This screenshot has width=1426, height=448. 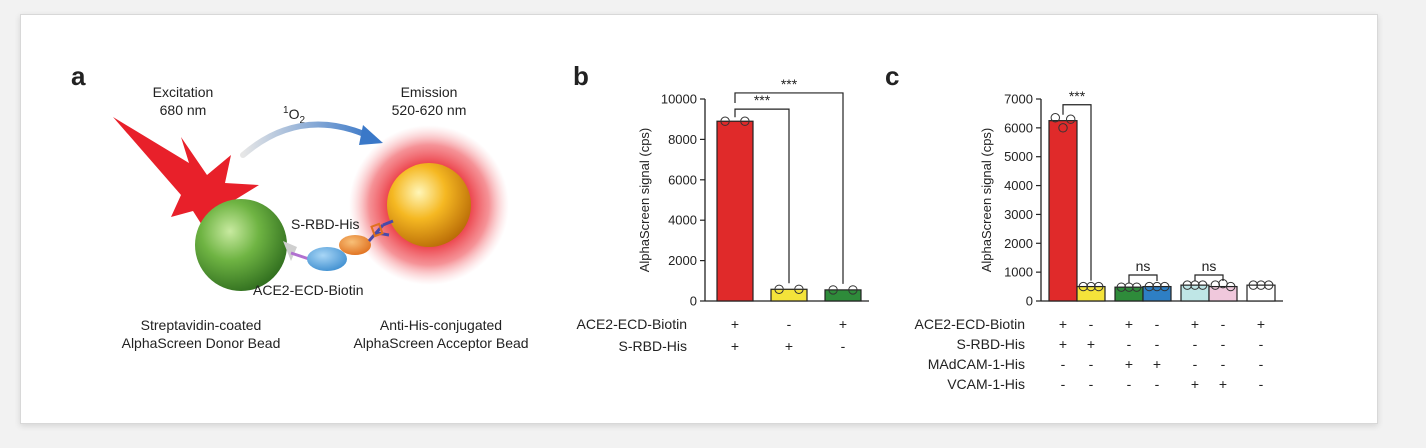 What do you see at coordinates (653, 346) in the screenshot?
I see `condition-name: S-RBD-His` at bounding box center [653, 346].